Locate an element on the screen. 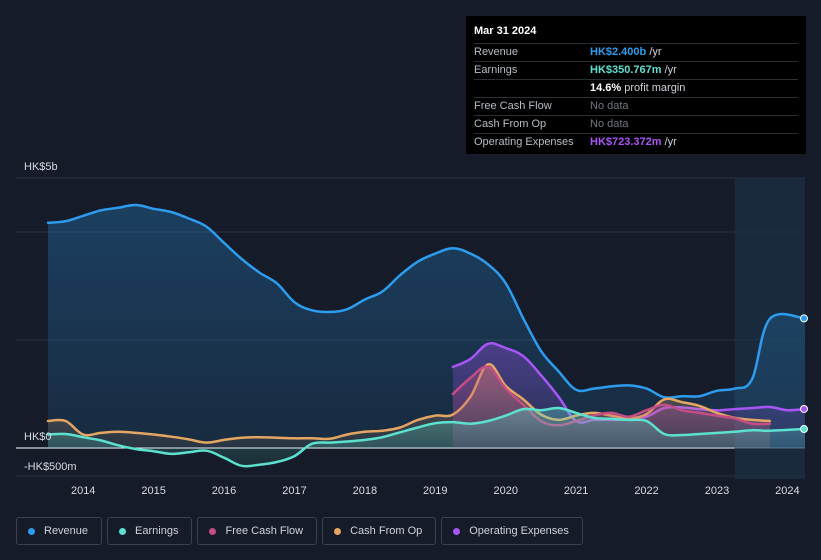 This screenshot has width=821, height=560. y-axis-label: HK$0 is located at coordinates (38, 437).